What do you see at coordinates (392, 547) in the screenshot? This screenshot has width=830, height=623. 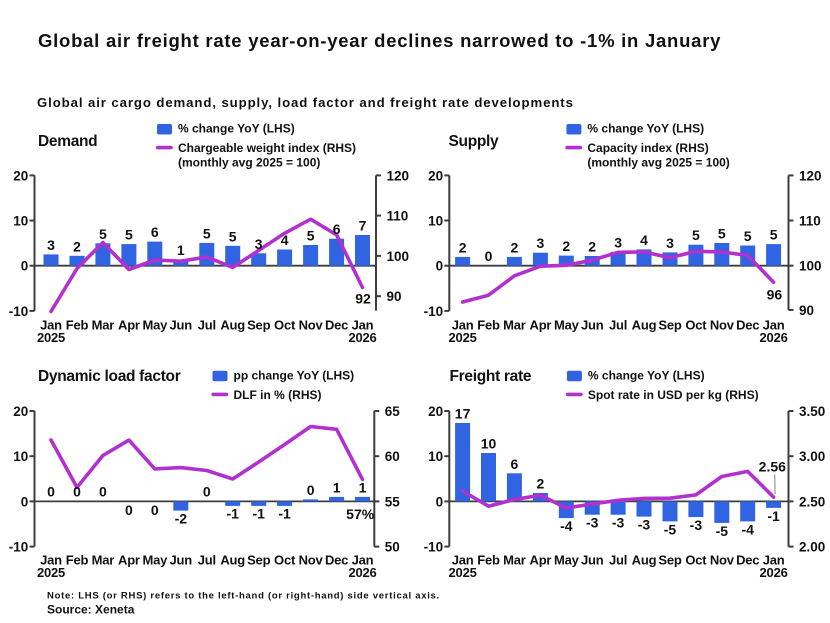 I see `svg-text: 50` at bounding box center [392, 547].